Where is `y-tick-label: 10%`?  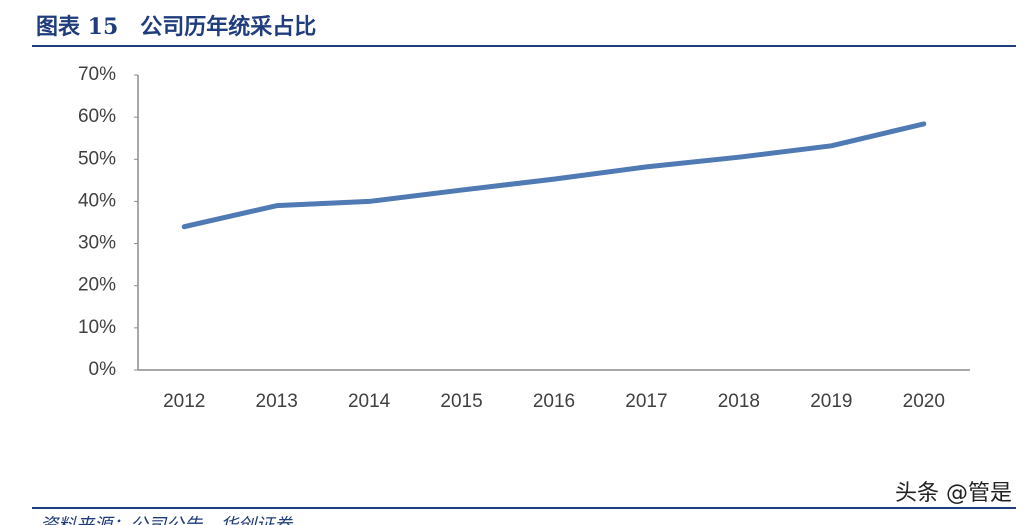
y-tick-label: 10% is located at coordinates (97, 327).